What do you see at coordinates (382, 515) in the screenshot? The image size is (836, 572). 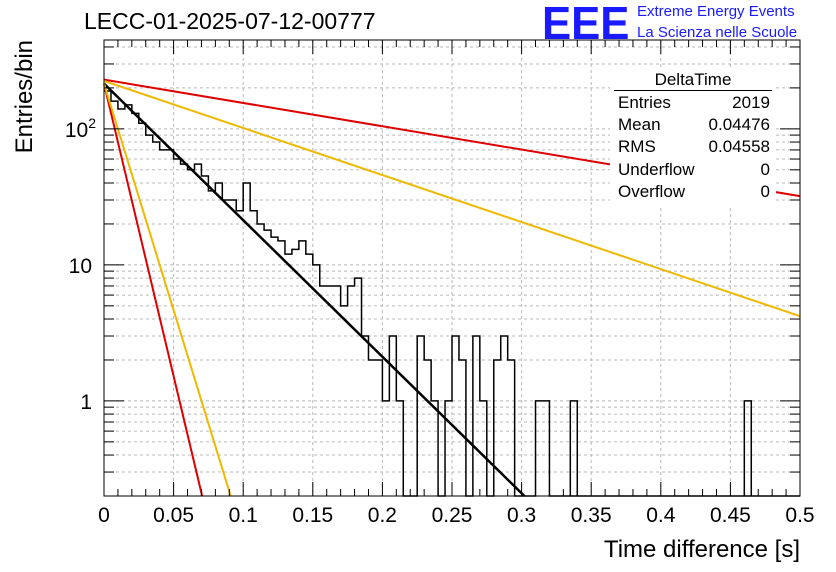 I see `x-tick-label: 0.2` at bounding box center [382, 515].